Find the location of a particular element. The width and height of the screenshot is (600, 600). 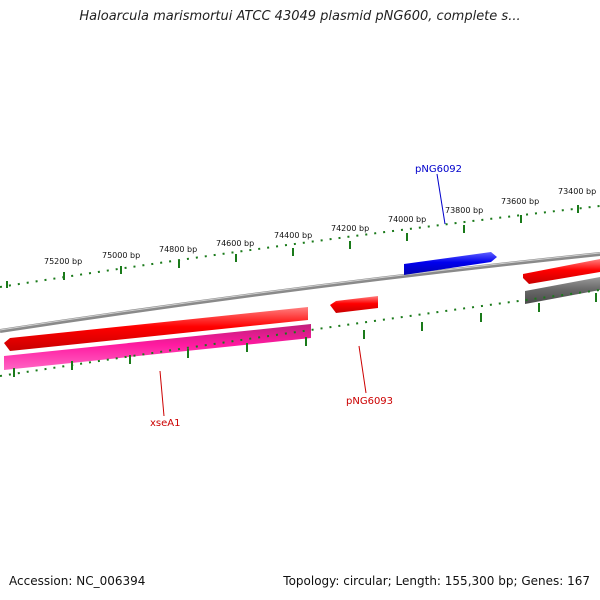

outer-ruler is located at coordinates (300, 246).